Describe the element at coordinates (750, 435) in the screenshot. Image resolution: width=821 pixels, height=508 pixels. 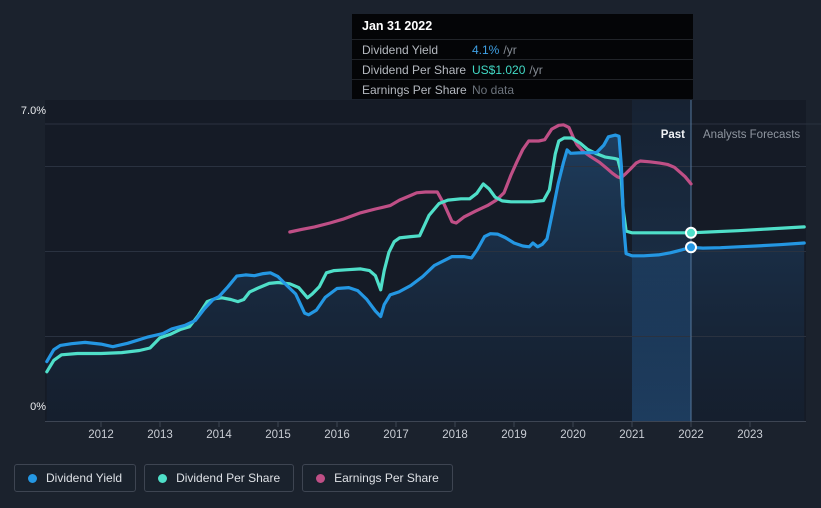
I see `x-axis-year-label: 2023` at that location.